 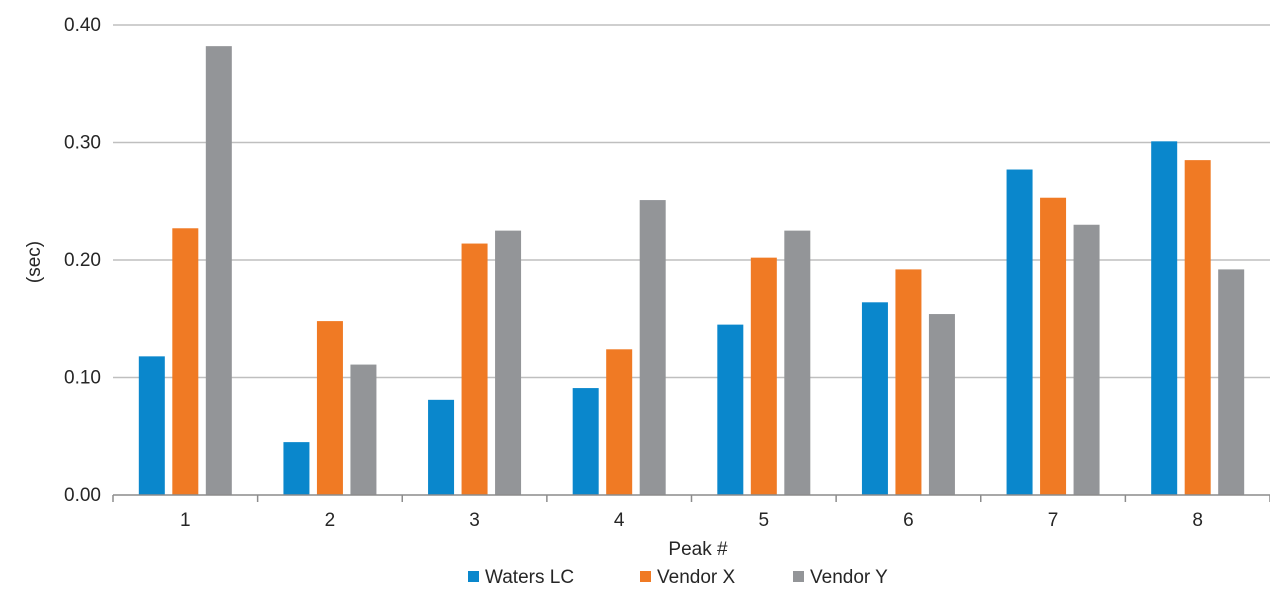 I want to click on y-tick-label: 0.30, so click(x=82, y=143).